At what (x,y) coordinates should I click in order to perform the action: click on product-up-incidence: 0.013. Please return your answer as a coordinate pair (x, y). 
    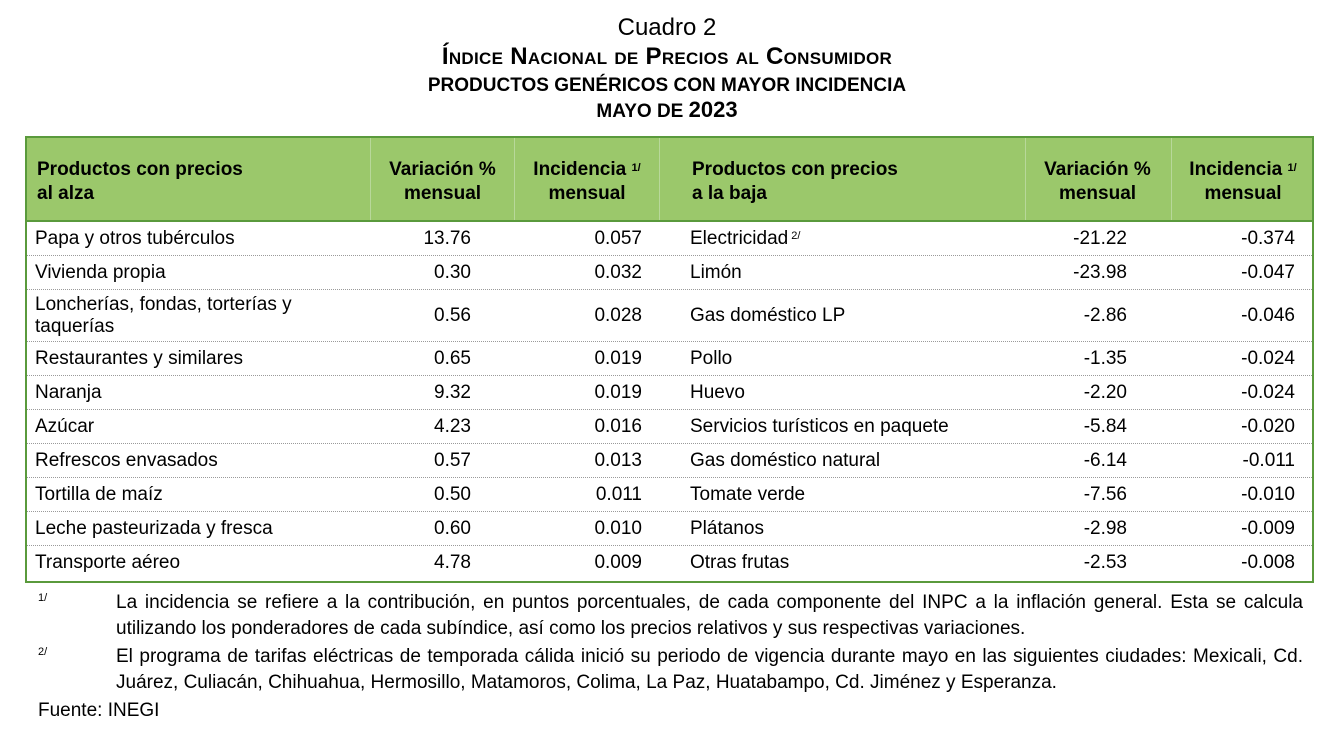
    Looking at the image, I should click on (578, 460).